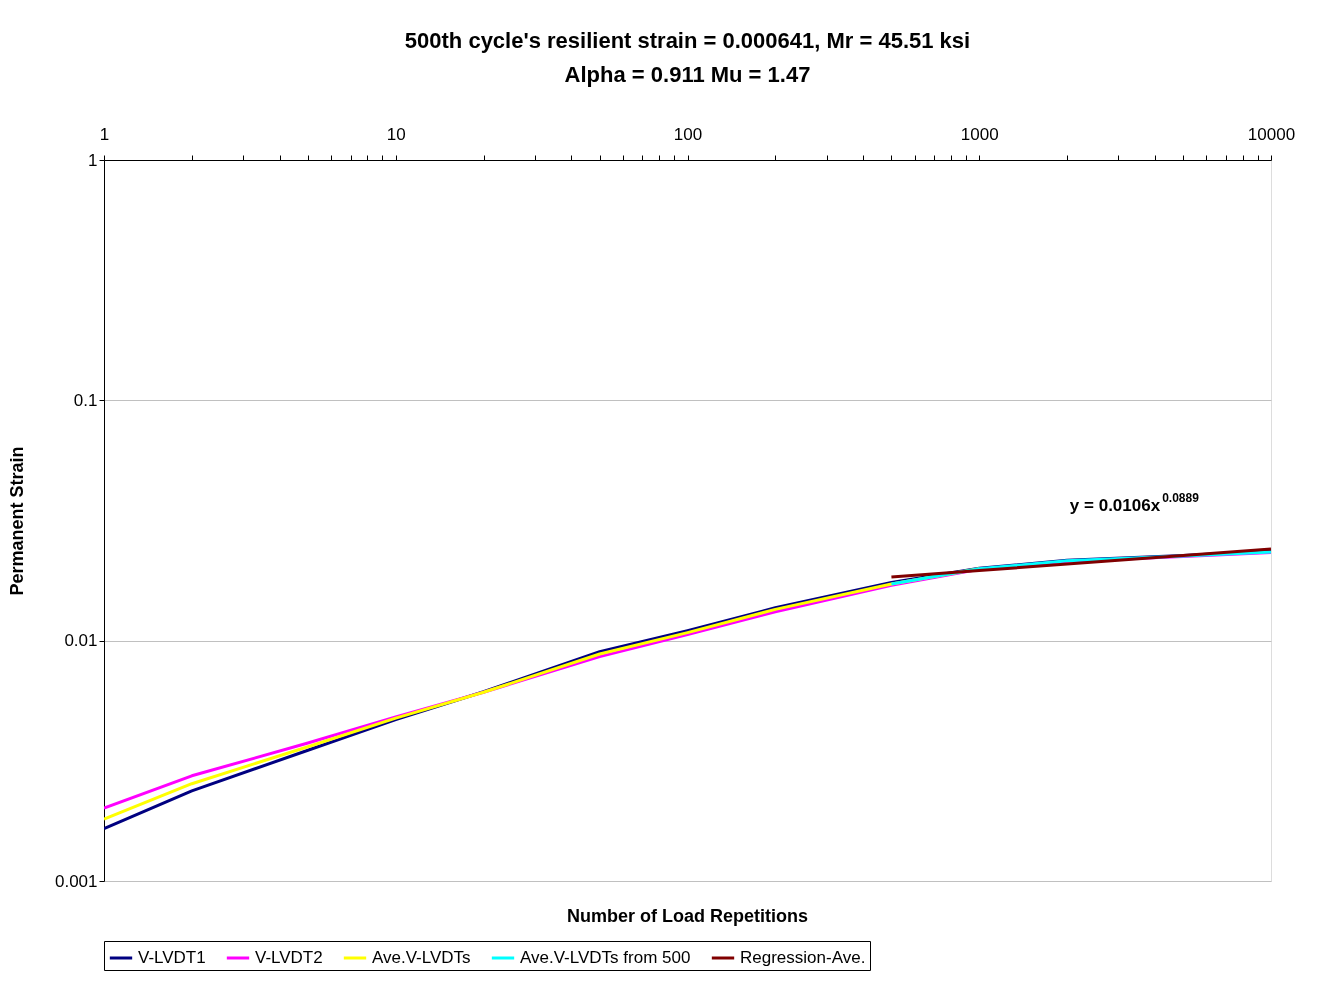 The height and width of the screenshot is (990, 1336). I want to click on x-tick-label: 10, so click(396, 134).